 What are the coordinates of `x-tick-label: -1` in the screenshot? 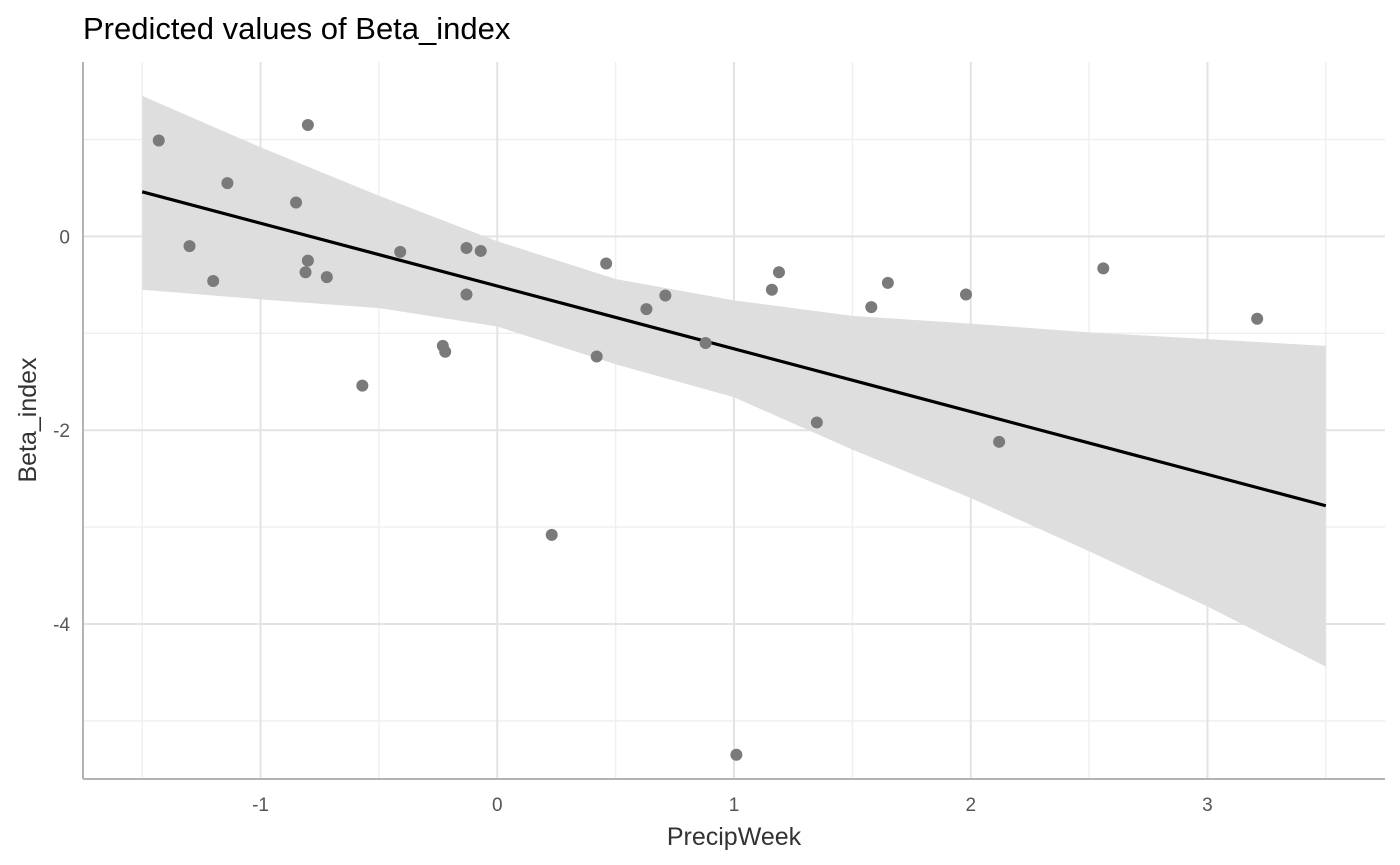 It's located at (260, 805).